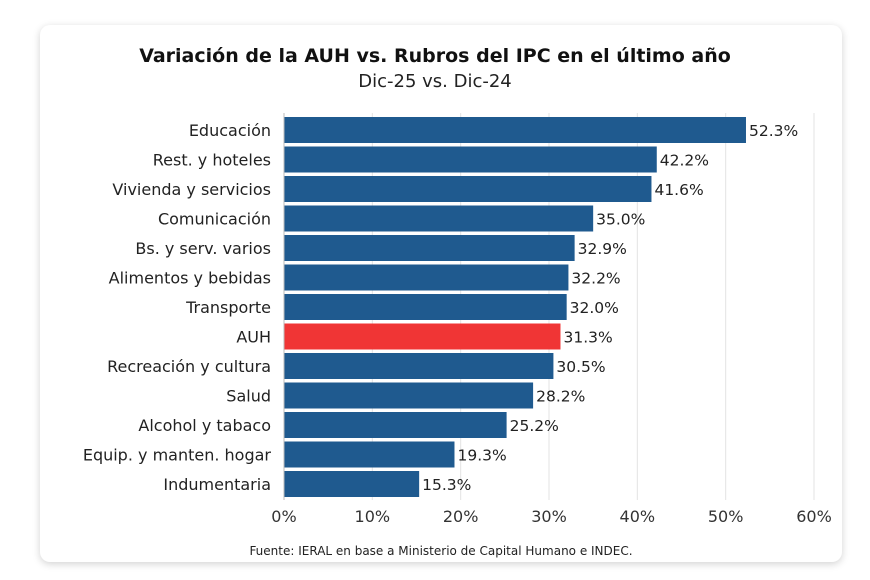 The height and width of the screenshot is (580, 870). Describe the element at coordinates (190, 278) in the screenshot. I see `category-label: Alimentos y bebidas` at that location.